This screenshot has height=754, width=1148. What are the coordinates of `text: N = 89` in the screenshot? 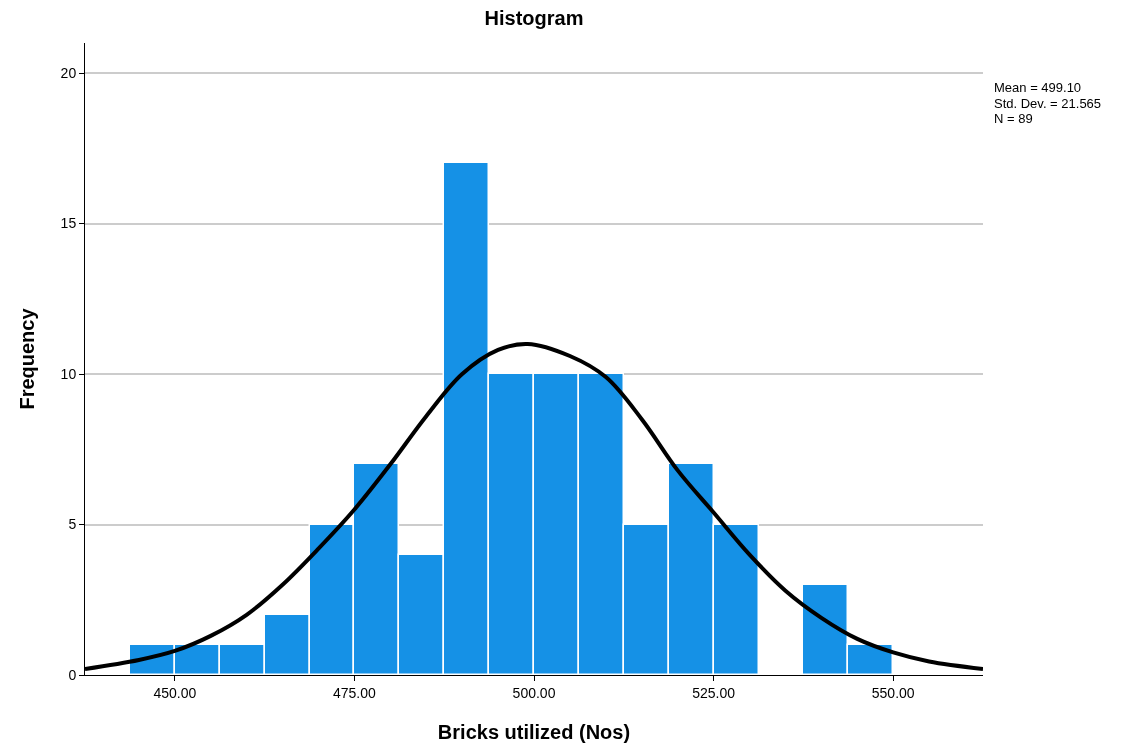 It's located at (1013, 118).